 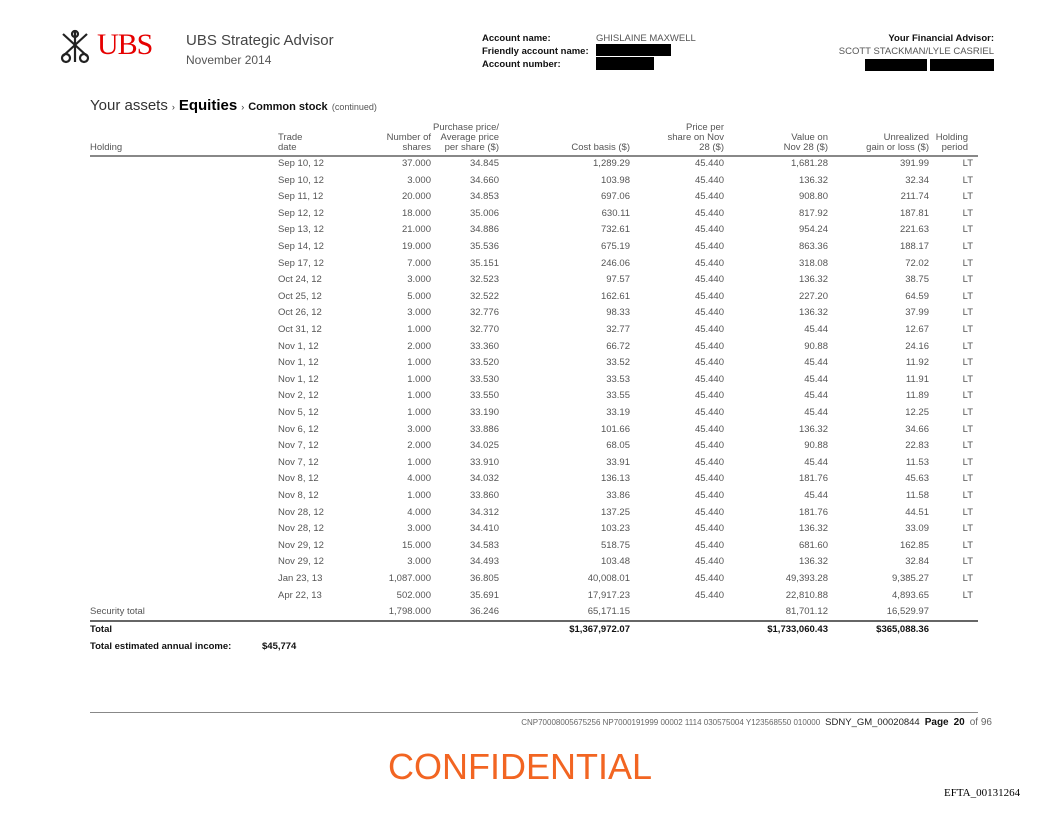 I want to click on gain-loss: 187.81, so click(x=914, y=213).